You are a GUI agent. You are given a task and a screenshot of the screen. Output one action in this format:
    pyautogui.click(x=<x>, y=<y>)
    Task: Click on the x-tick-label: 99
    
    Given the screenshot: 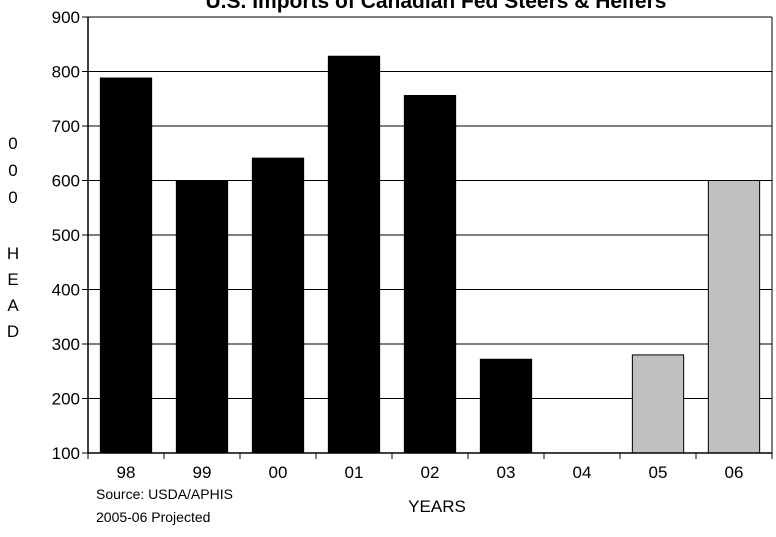 What is the action you would take?
    pyautogui.click(x=202, y=472)
    